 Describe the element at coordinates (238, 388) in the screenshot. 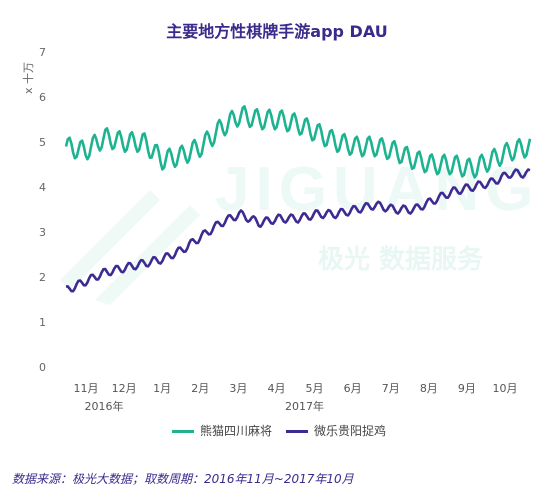

I see `x-tick-label: 3月` at that location.